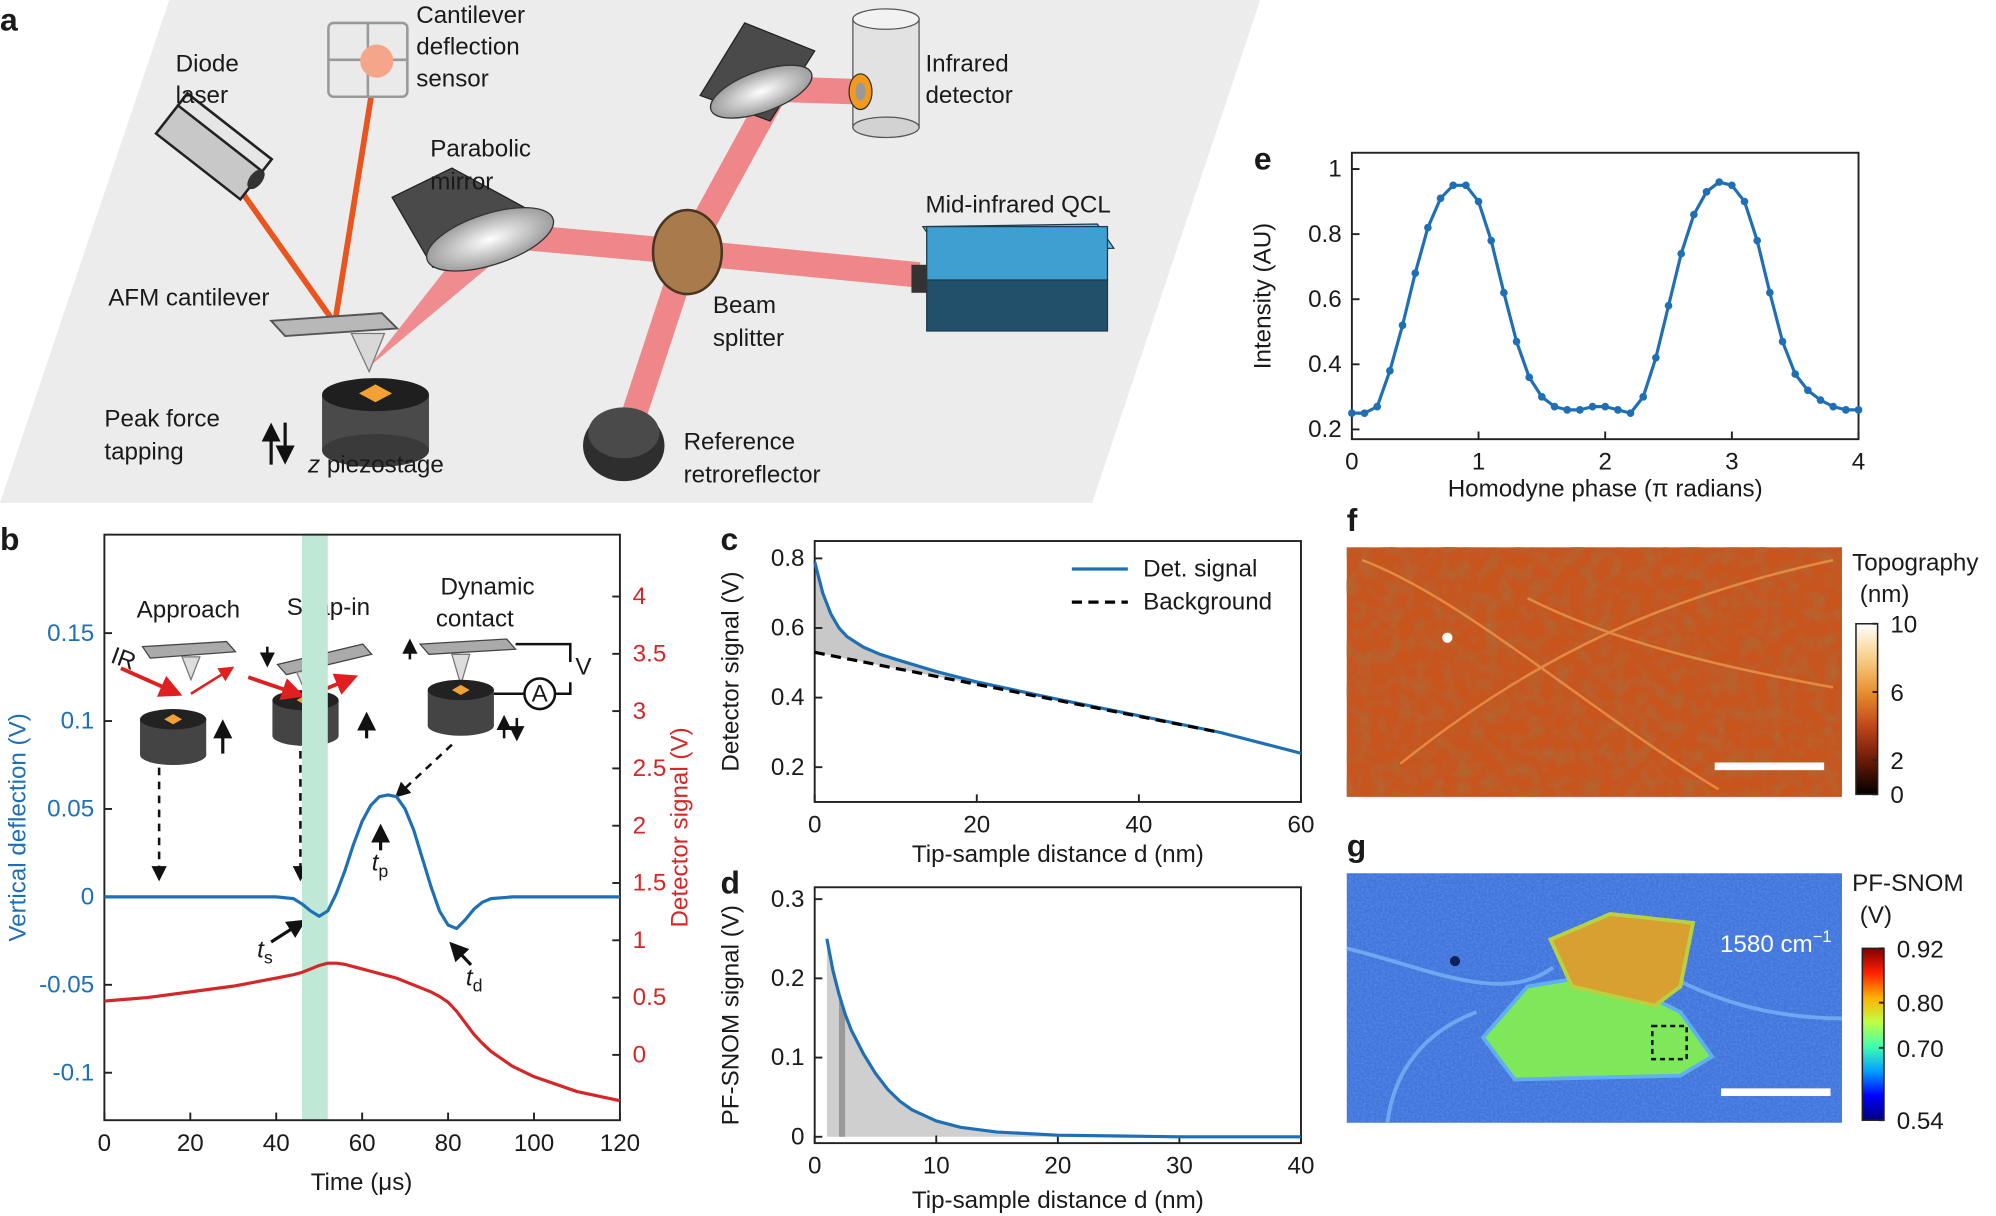  Describe the element at coordinates (788, 899) in the screenshot. I see `y-tick-label: 0.3` at that location.